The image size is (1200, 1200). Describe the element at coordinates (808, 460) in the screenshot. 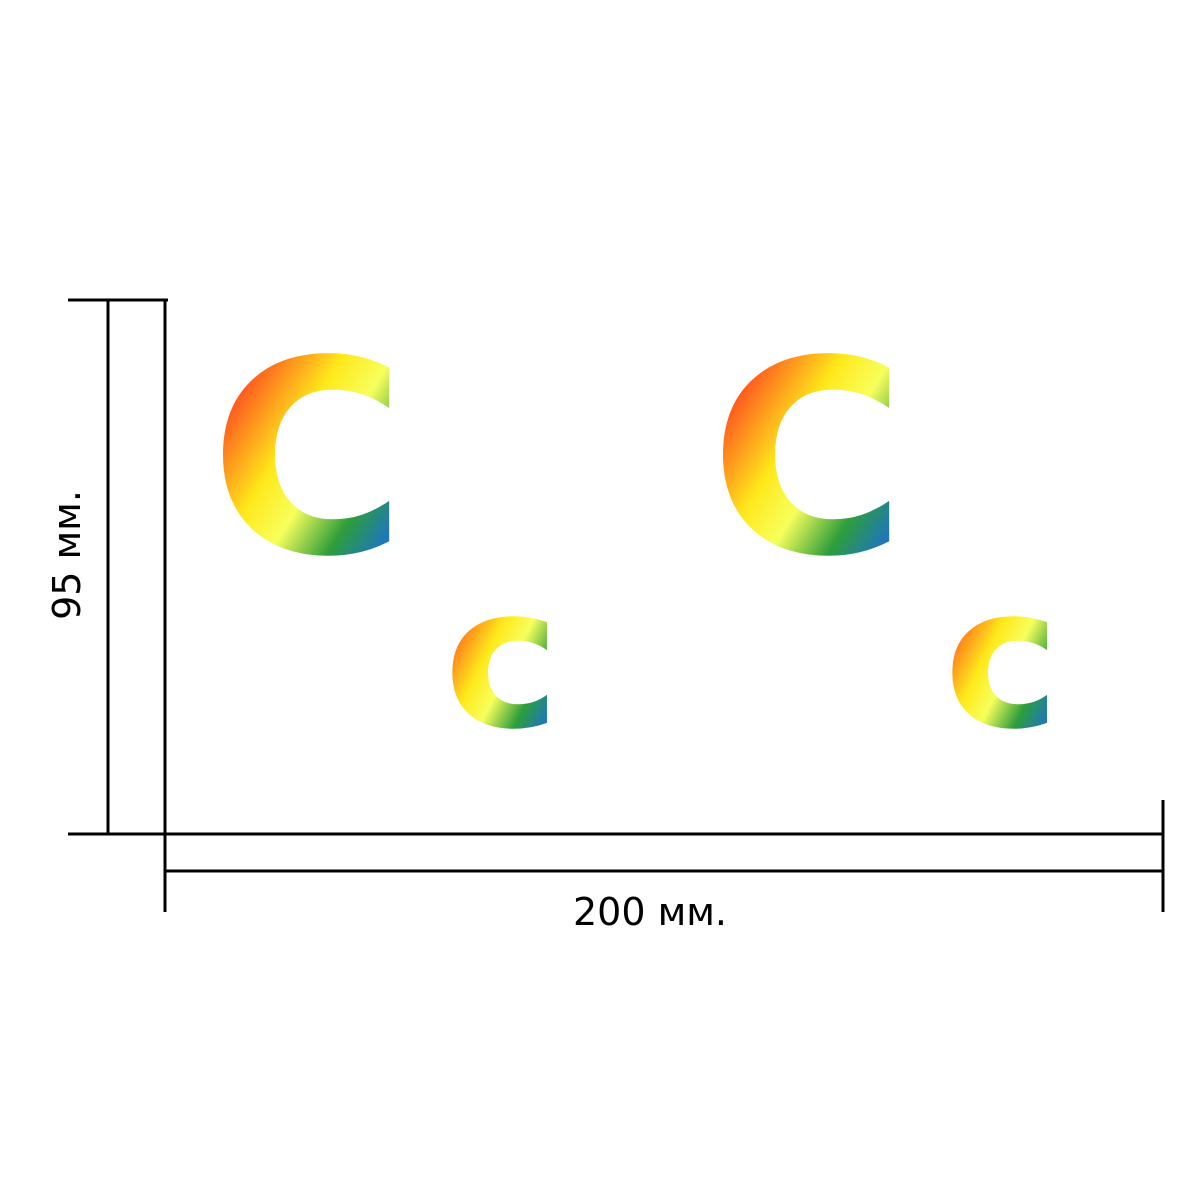

I see `letter-large-2: C` at that location.